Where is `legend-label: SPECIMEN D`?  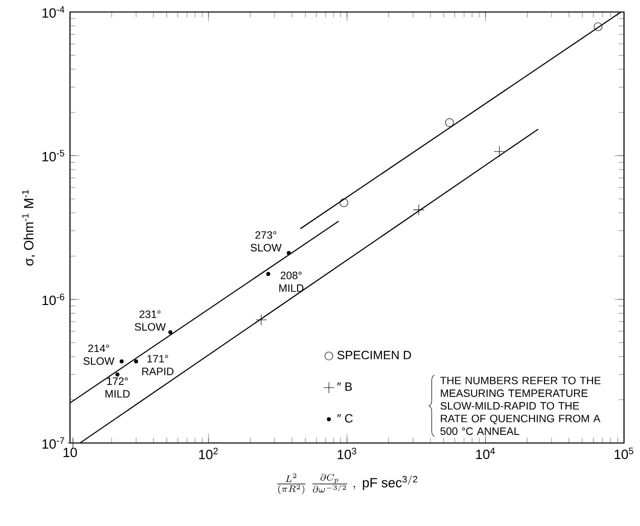
legend-label: SPECIMEN D is located at coordinates (374, 355).